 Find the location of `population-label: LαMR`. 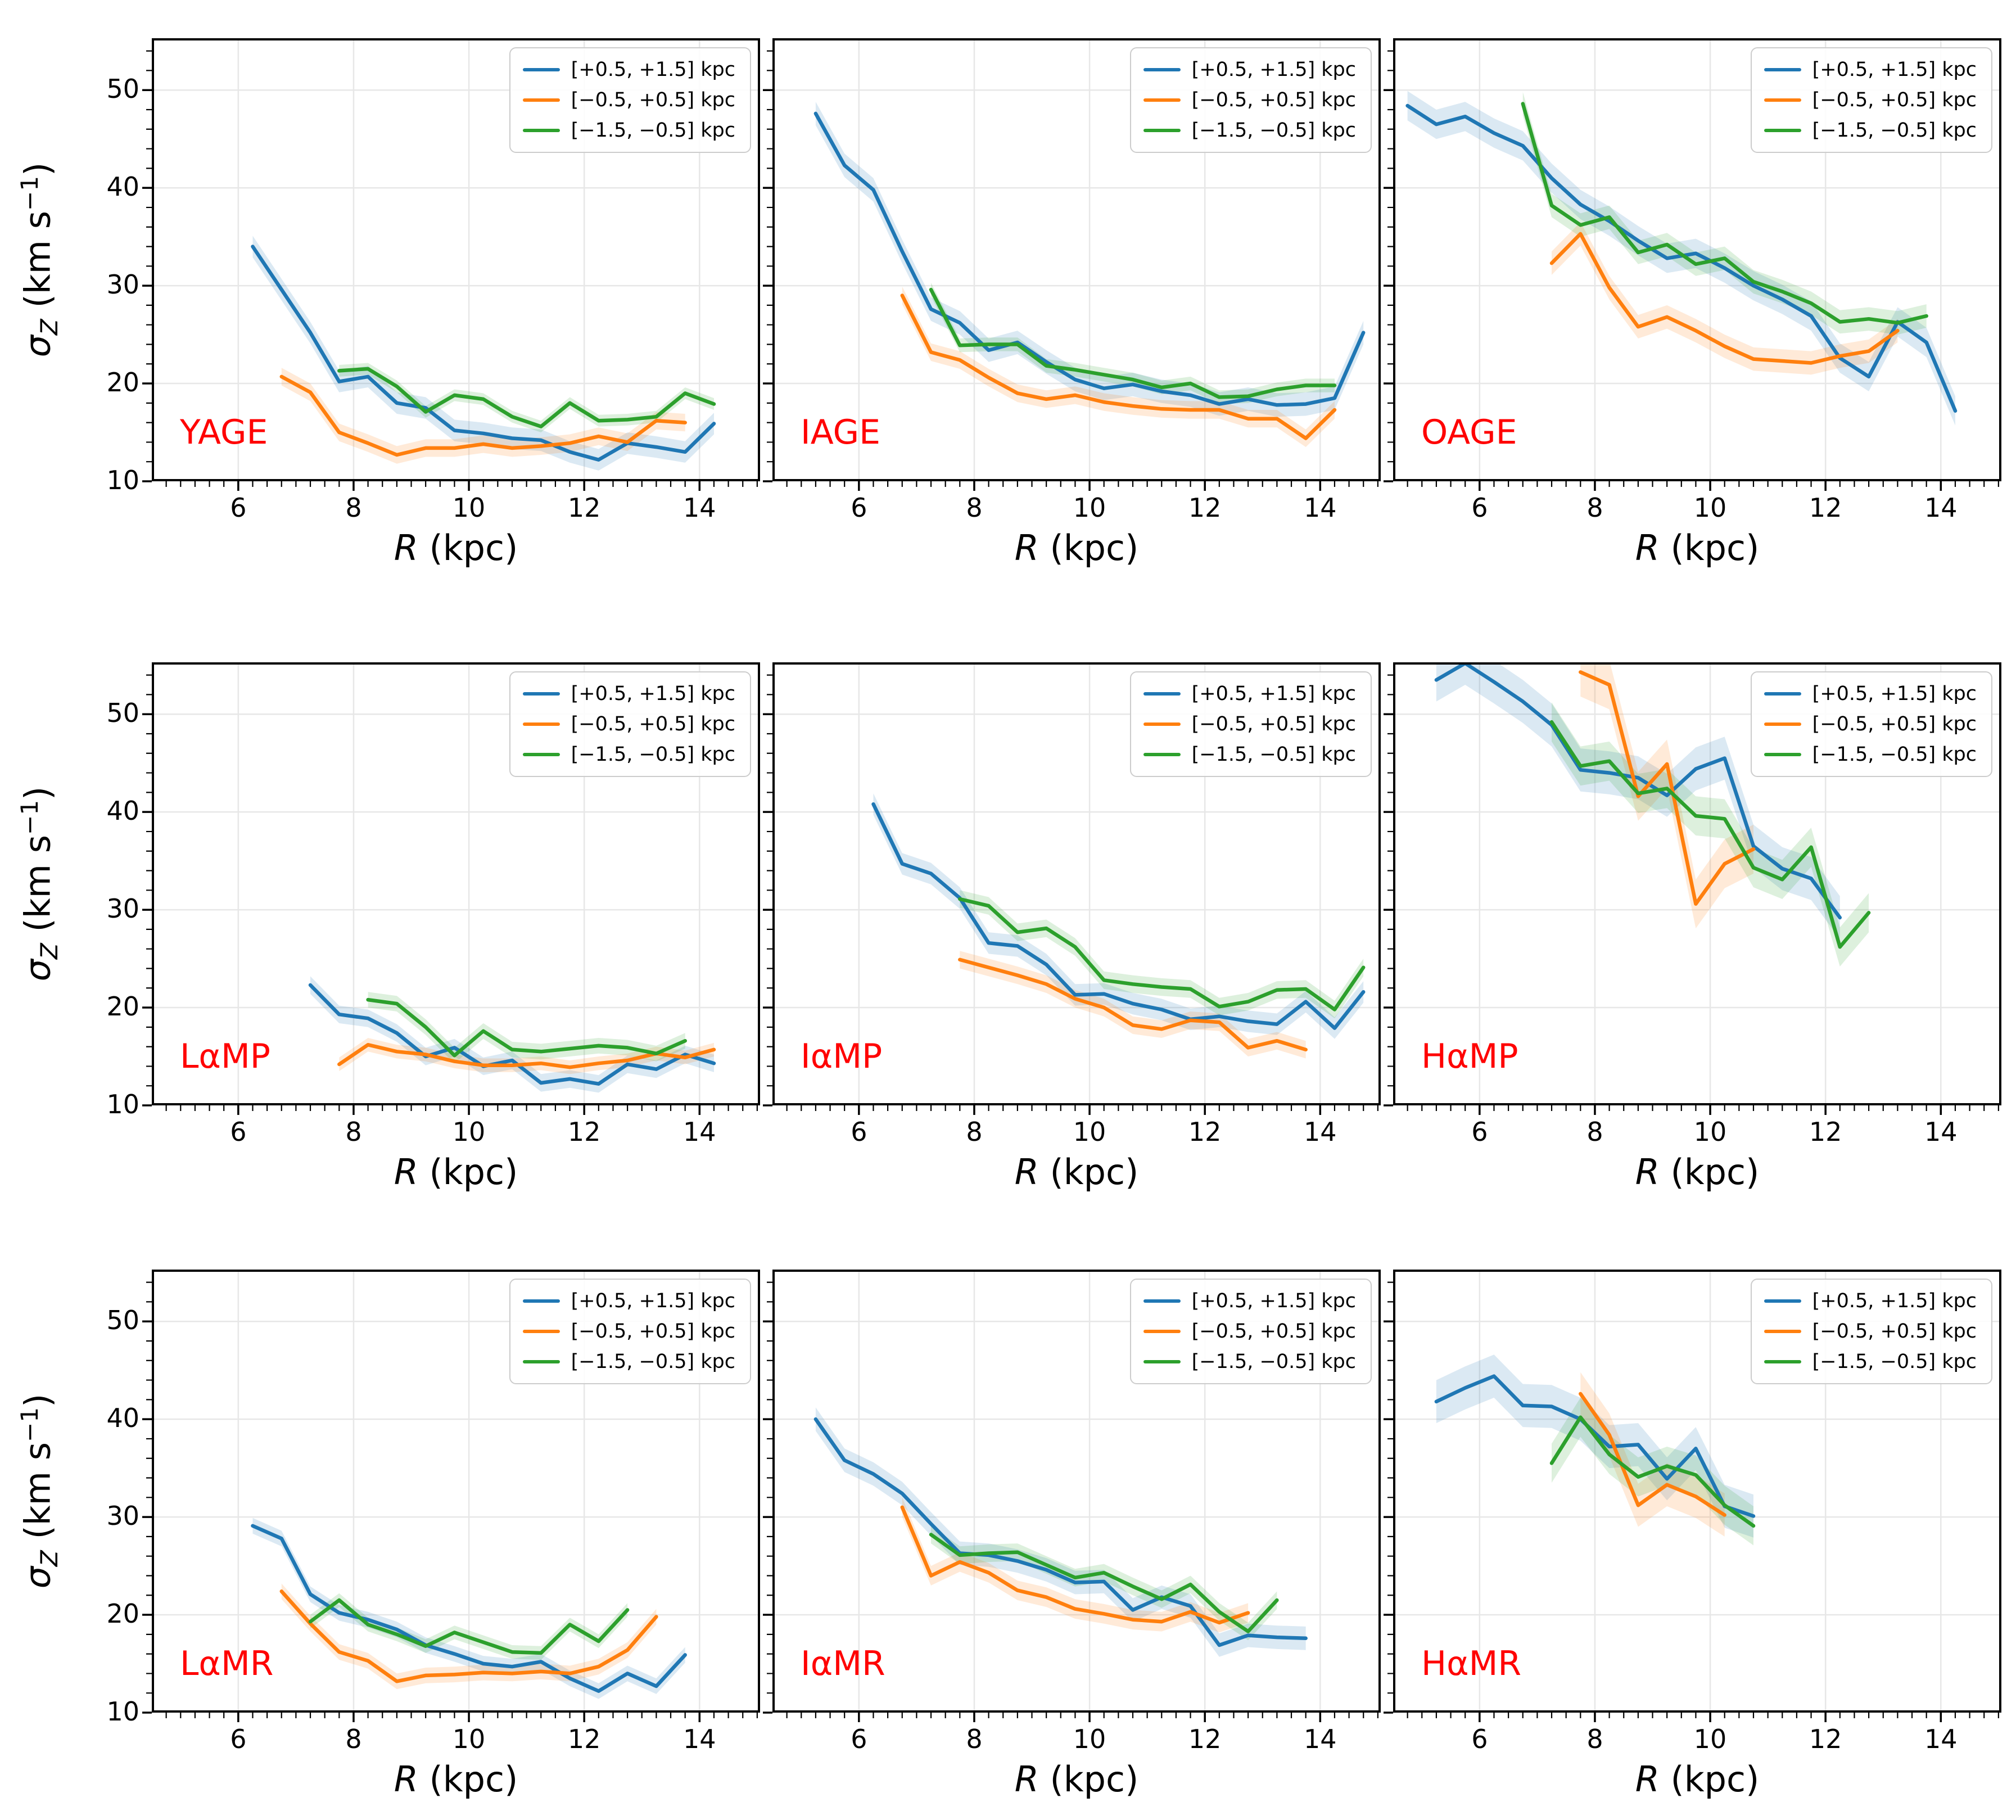

population-label: LαMR is located at coordinates (227, 1663).